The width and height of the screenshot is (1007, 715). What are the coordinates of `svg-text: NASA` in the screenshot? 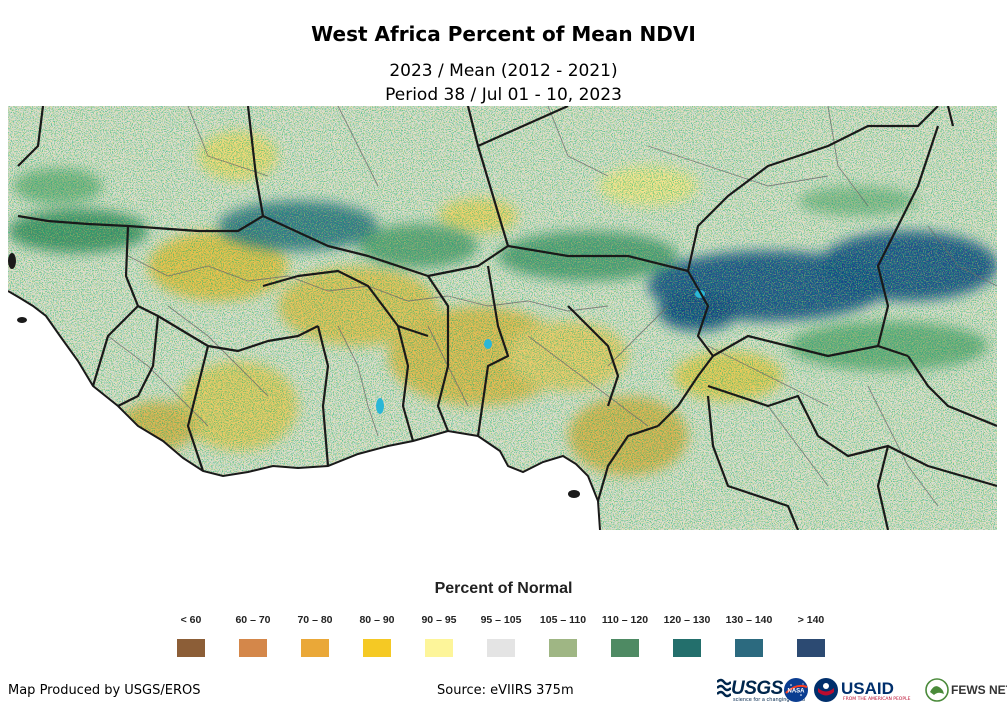 It's located at (796, 692).